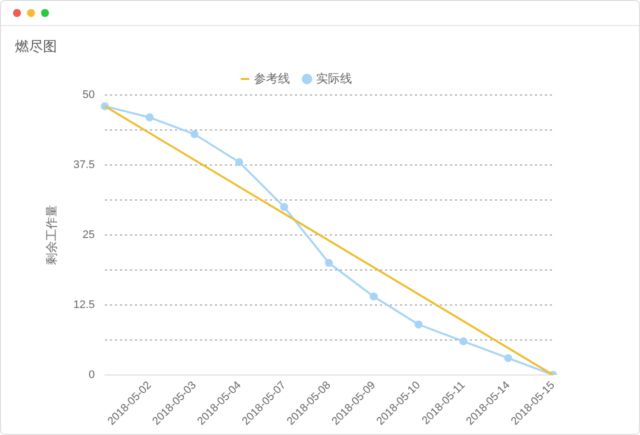  Describe the element at coordinates (84, 165) in the screenshot. I see `y-tick-label: 37.5` at that location.